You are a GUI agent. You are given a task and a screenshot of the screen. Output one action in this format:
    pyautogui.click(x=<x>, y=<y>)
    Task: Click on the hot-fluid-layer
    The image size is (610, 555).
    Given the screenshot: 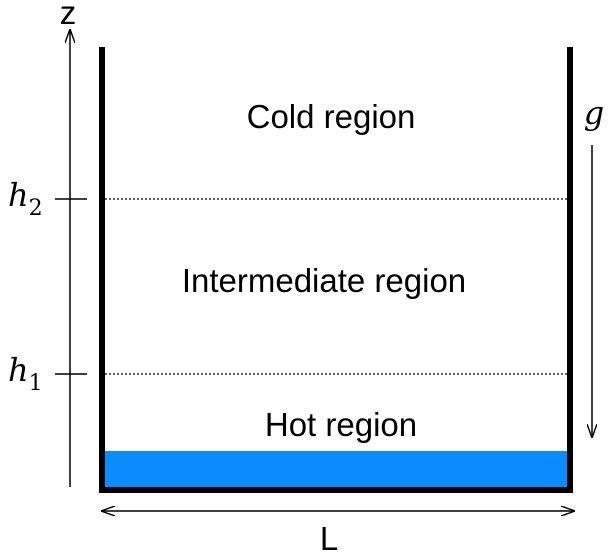 What is the action you would take?
    pyautogui.click(x=336, y=470)
    